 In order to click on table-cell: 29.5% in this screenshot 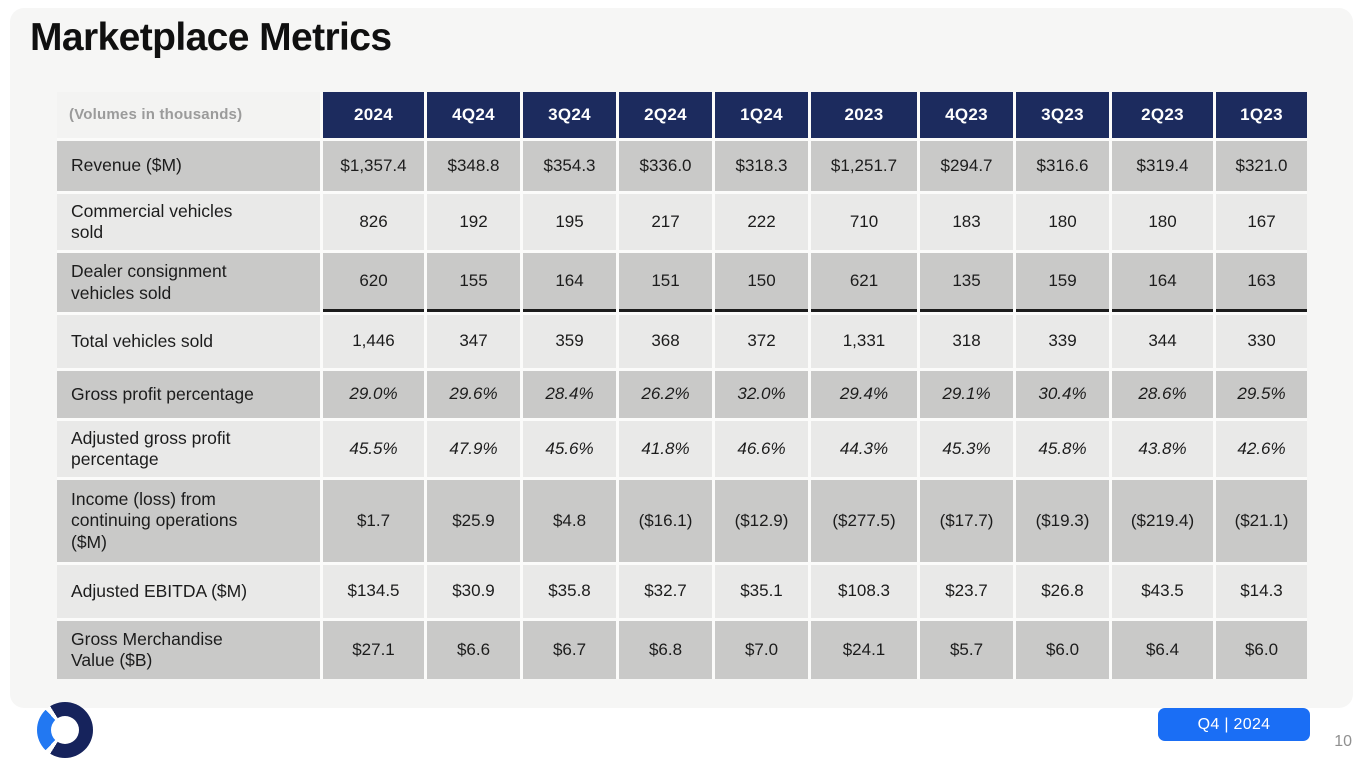, I will do `click(1261, 394)`.